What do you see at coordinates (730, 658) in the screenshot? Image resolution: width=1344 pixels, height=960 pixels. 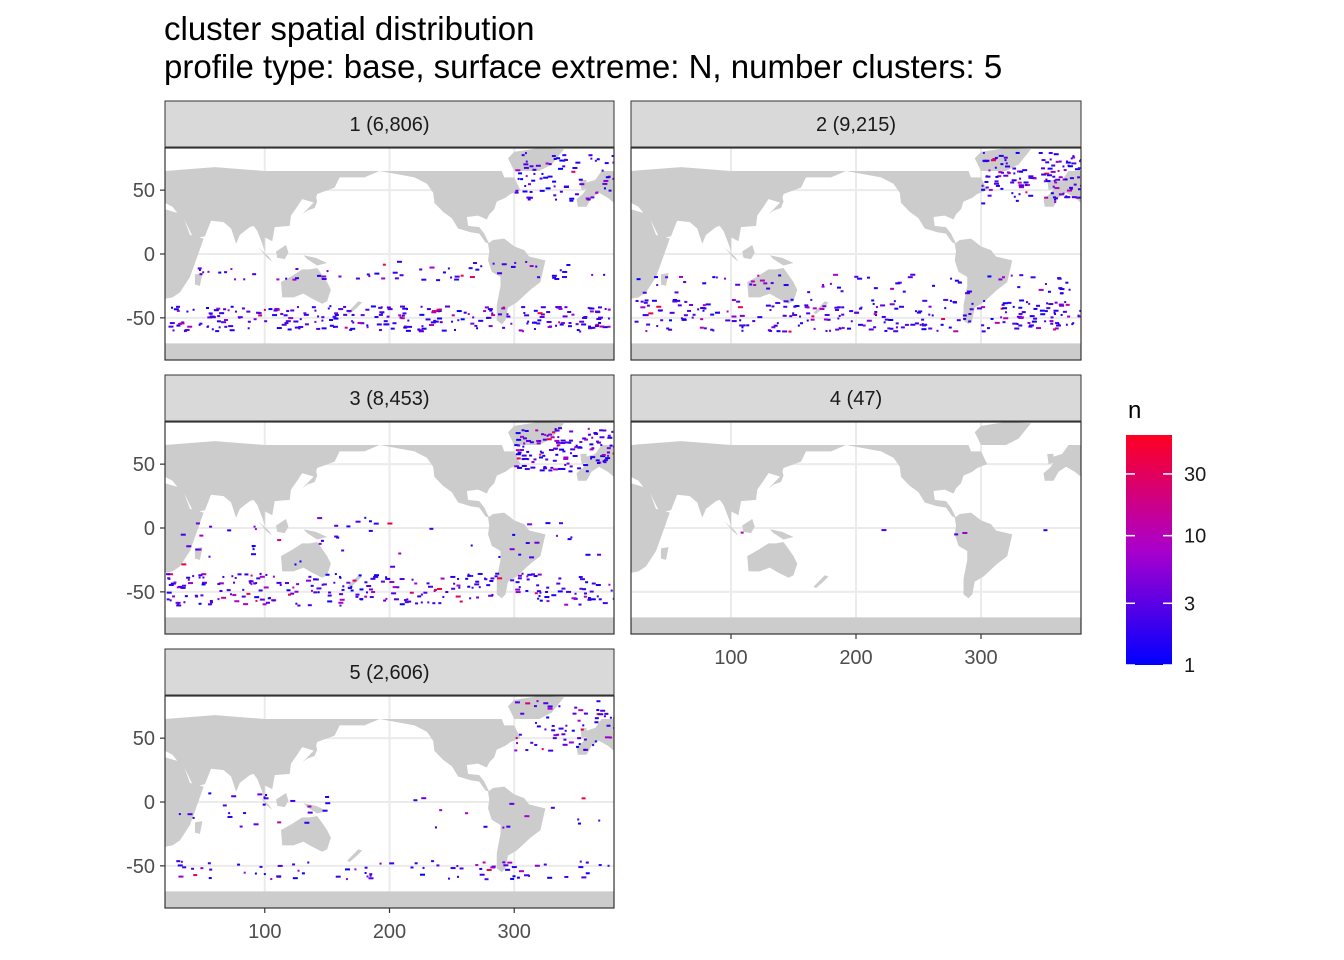 I see `x-tick-label: 100` at bounding box center [730, 658].